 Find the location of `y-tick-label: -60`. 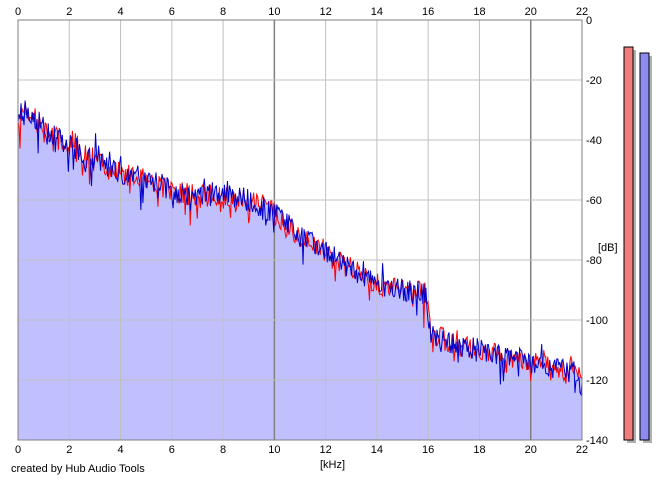

y-tick-label: -60 is located at coordinates (594, 201).